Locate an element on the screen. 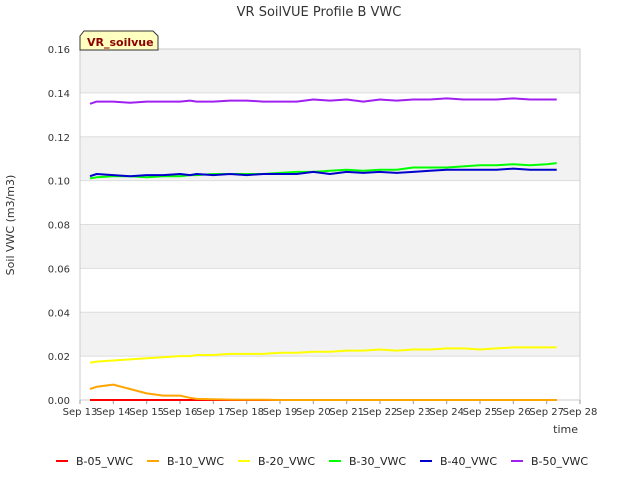  y-tick-label: 0.04 is located at coordinates (59, 313).